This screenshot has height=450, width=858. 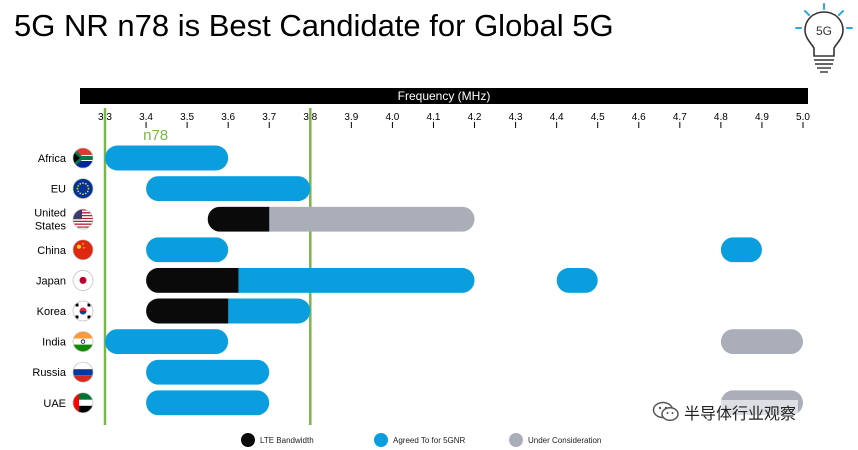 What do you see at coordinates (83, 311) in the screenshot?
I see `korea-flag-icon` at bounding box center [83, 311].